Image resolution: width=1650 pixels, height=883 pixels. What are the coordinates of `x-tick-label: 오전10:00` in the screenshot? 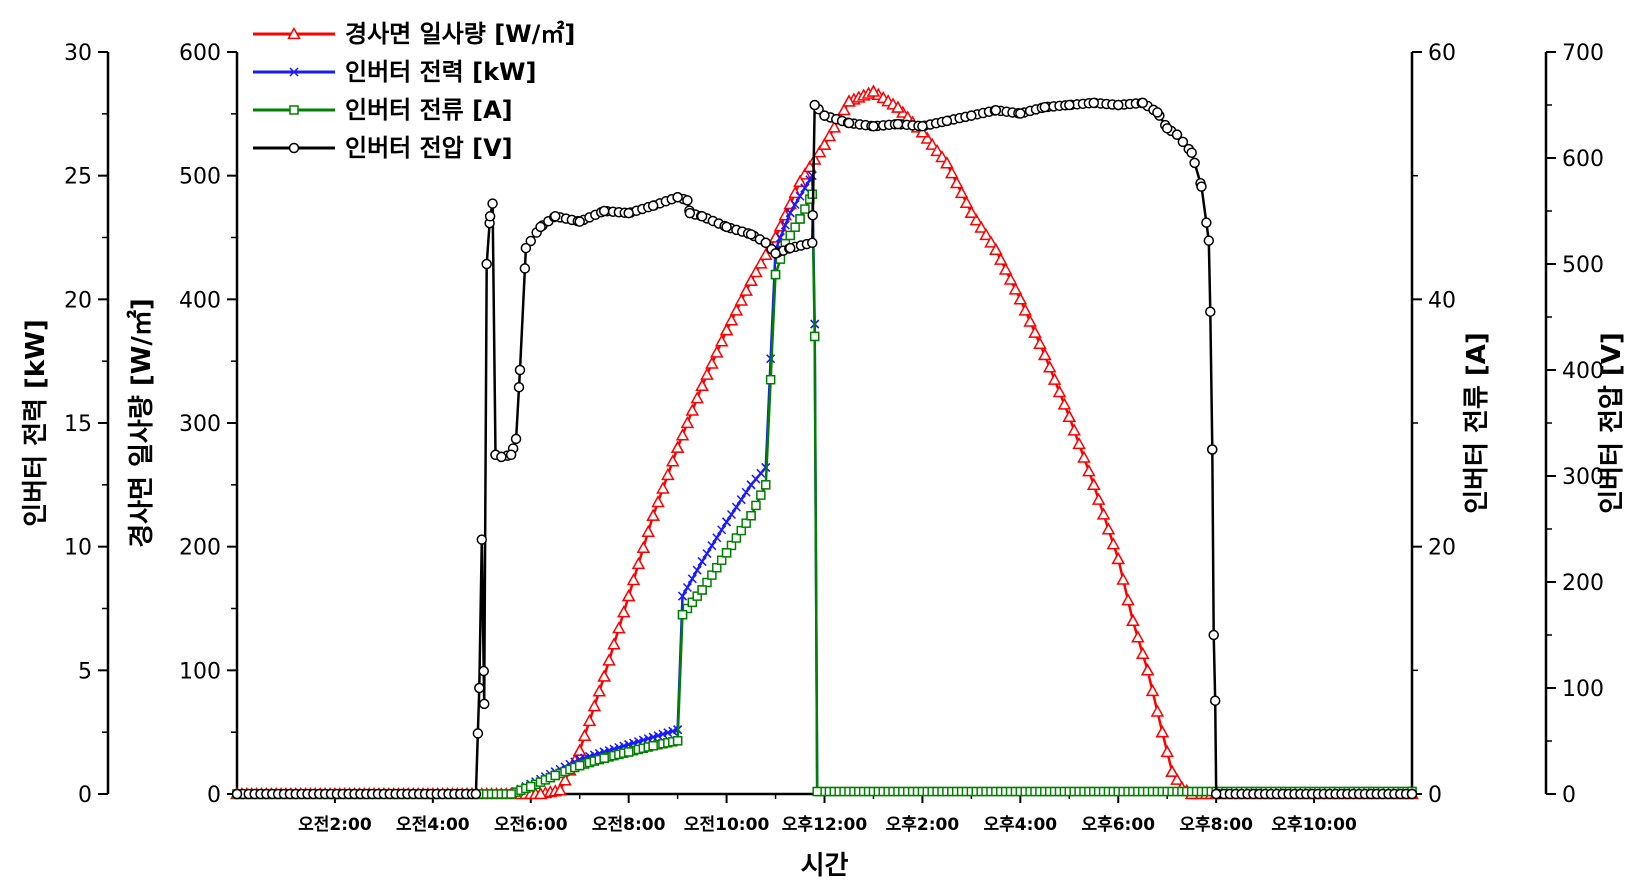 It's located at (727, 825).